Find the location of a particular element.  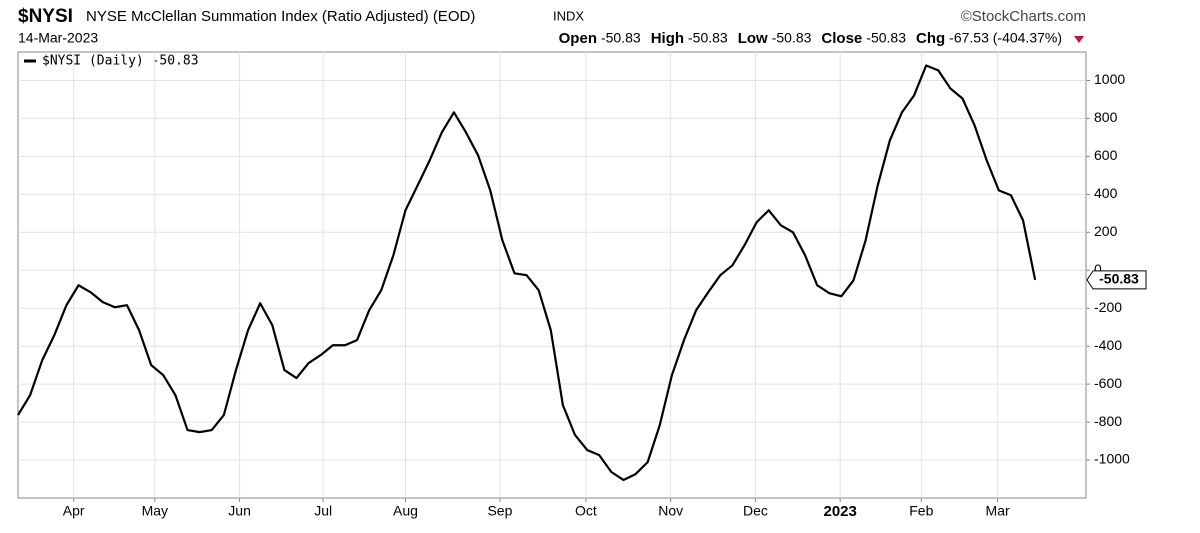

date: 14-Mar-2023 is located at coordinates (58, 38).